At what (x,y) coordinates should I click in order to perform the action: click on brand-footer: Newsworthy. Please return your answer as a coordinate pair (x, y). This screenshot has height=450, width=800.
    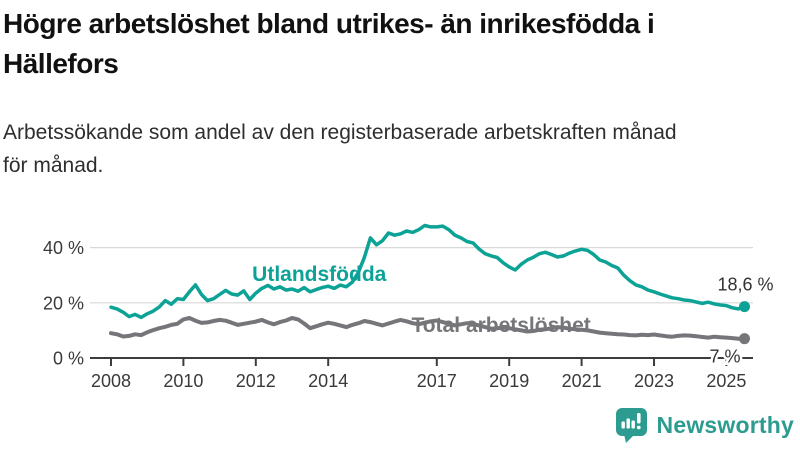
    Looking at the image, I should click on (704, 425).